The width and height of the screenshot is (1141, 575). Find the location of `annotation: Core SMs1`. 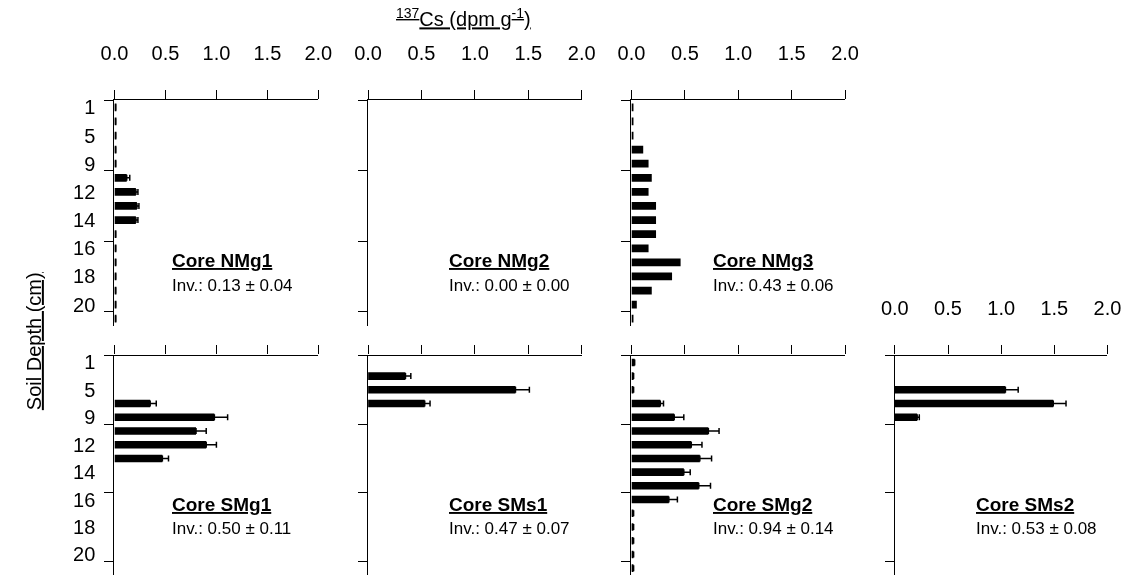

annotation: Core SMs1 is located at coordinates (498, 504).